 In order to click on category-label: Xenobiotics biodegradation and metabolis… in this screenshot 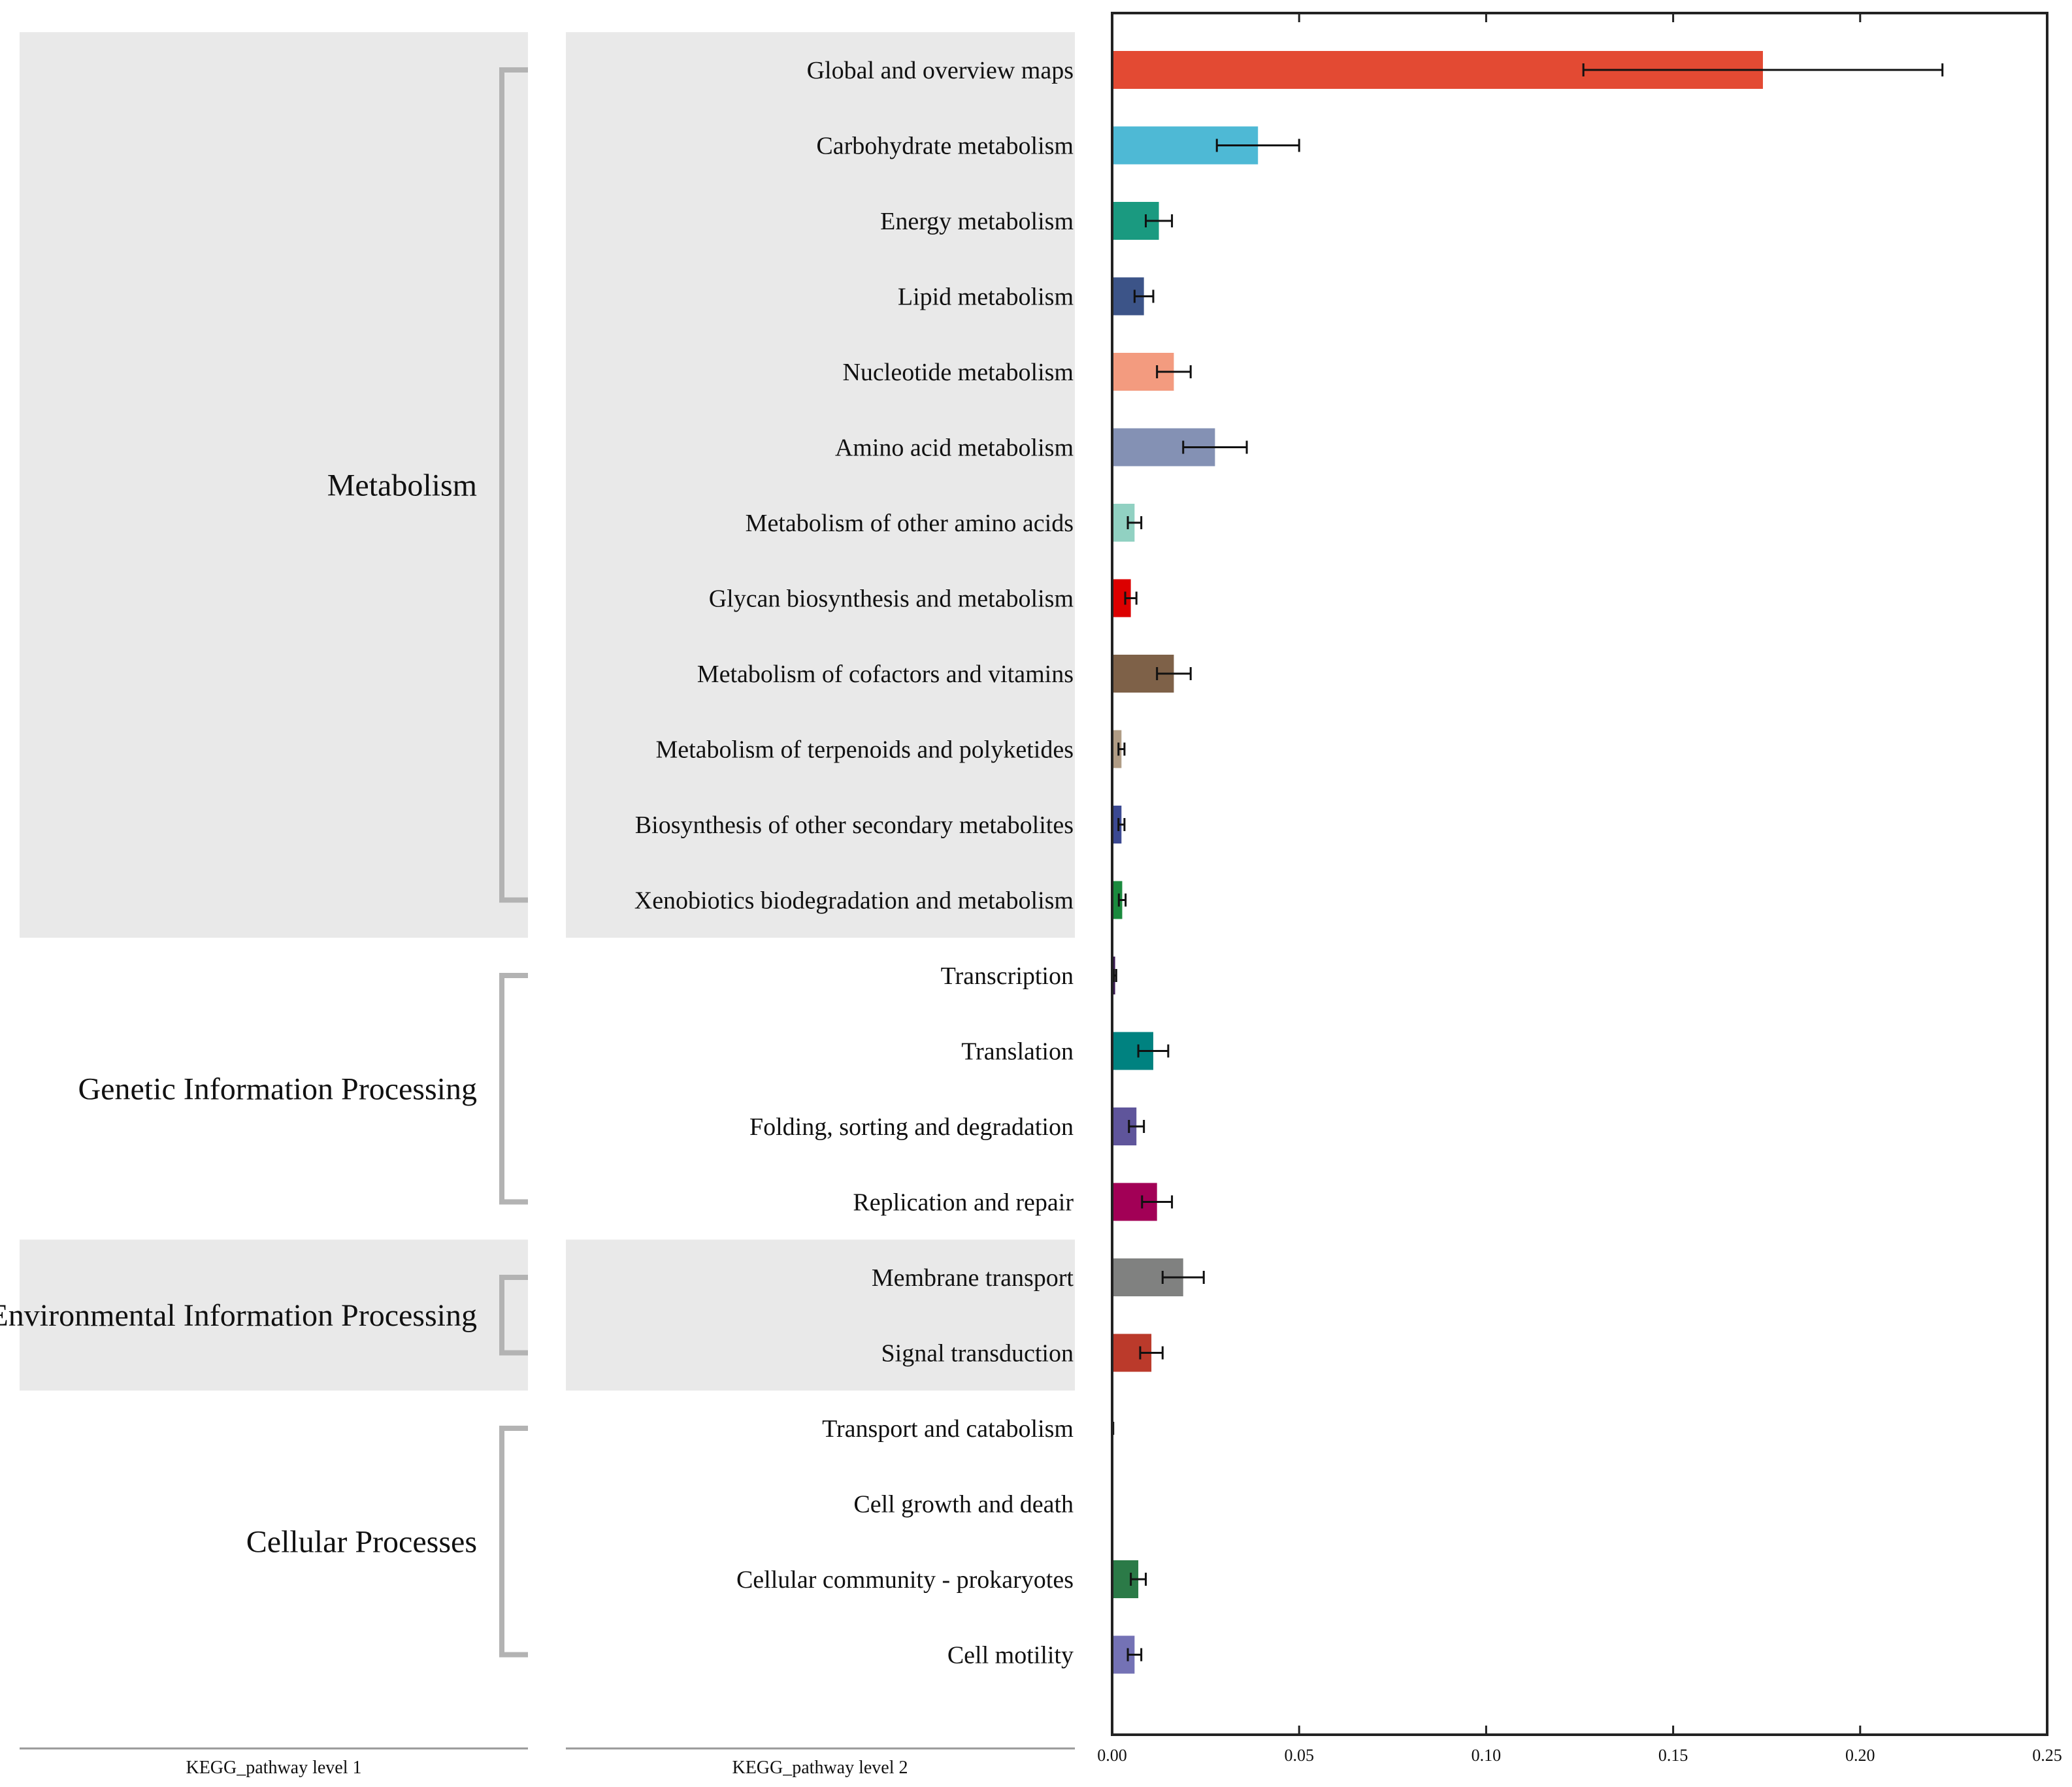, I will do `click(854, 901)`.